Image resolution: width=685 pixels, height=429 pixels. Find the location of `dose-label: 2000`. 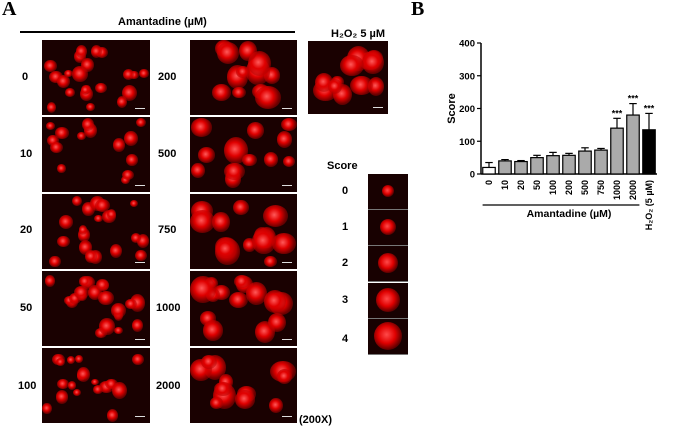

dose-label: 2000 is located at coordinates (168, 386).